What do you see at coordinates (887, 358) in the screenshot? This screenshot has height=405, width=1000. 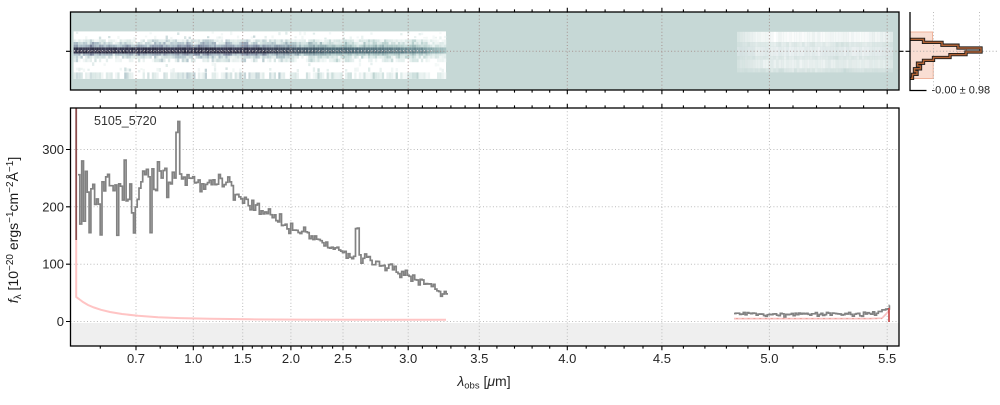 I see `svg-text: 5.5` at bounding box center [887, 358].